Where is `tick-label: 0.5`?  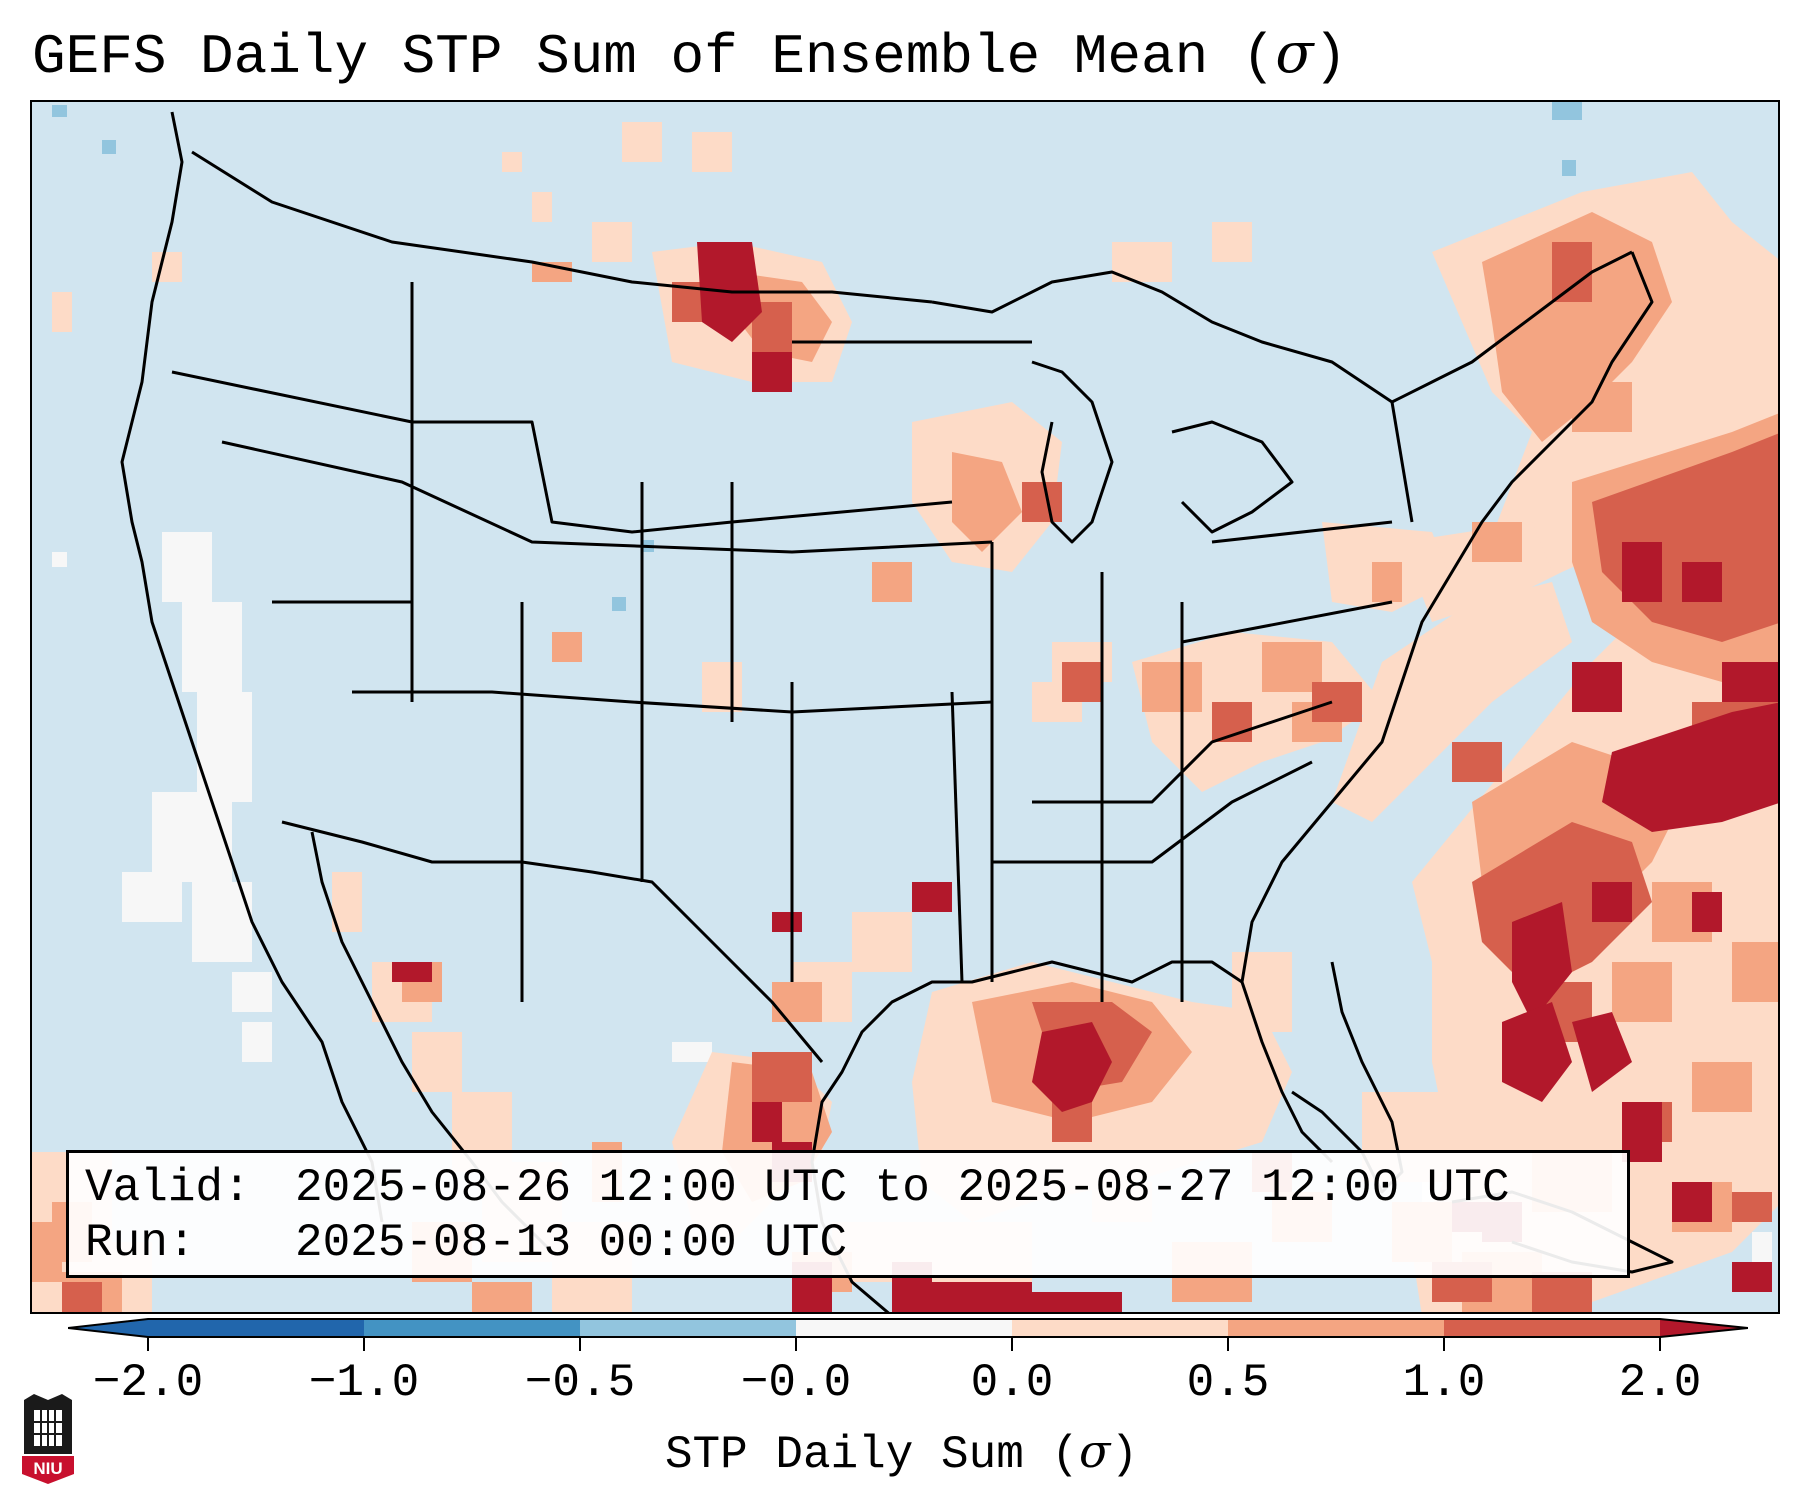 tick-label: 0.5 is located at coordinates (1228, 1383).